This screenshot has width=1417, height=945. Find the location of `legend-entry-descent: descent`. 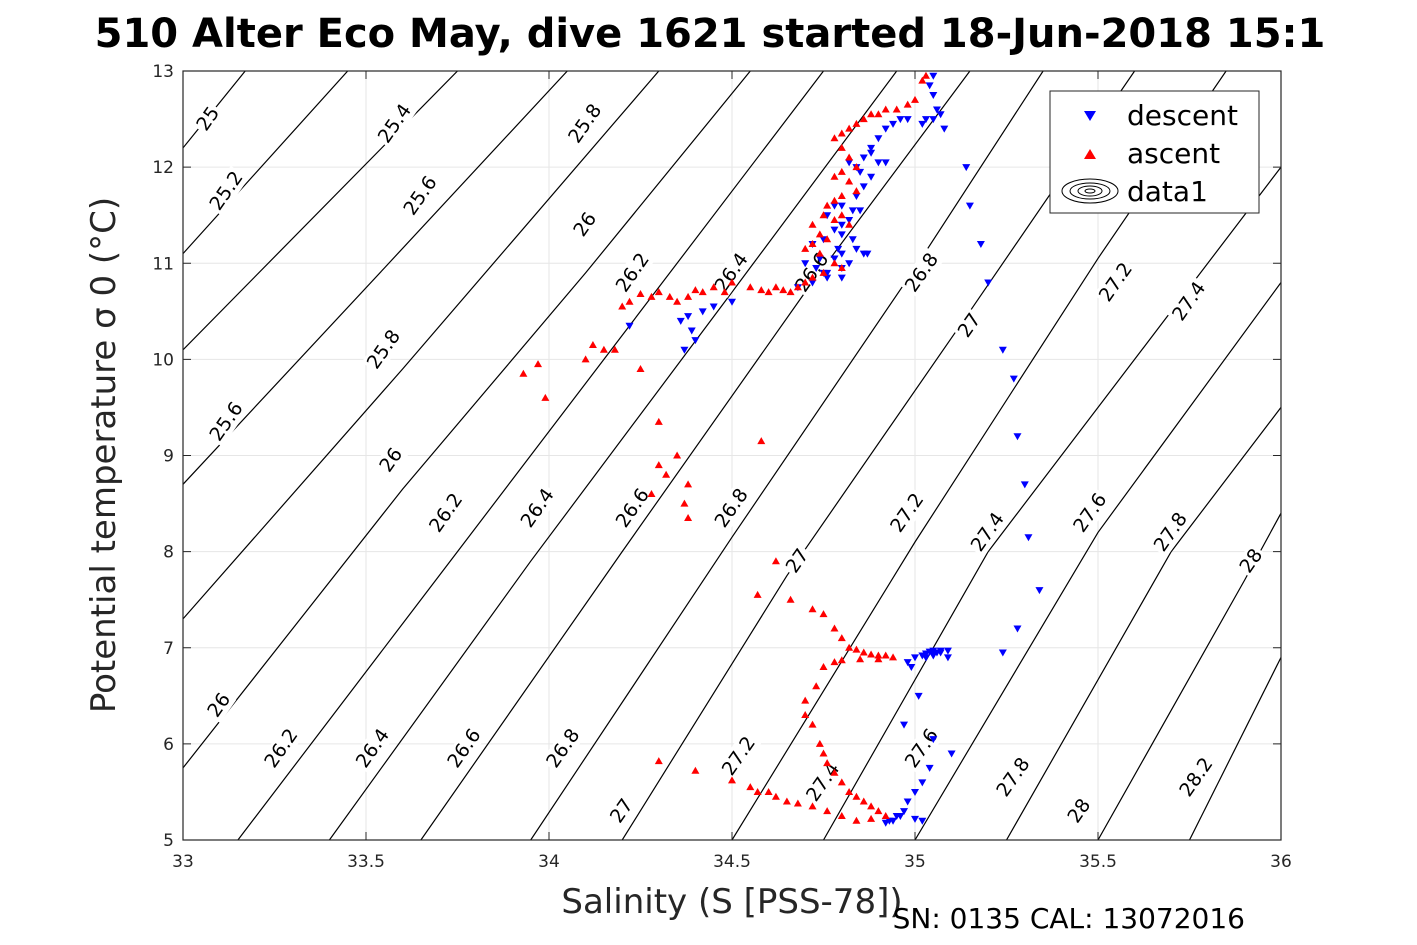

legend-entry-descent: descent is located at coordinates (1182, 115).